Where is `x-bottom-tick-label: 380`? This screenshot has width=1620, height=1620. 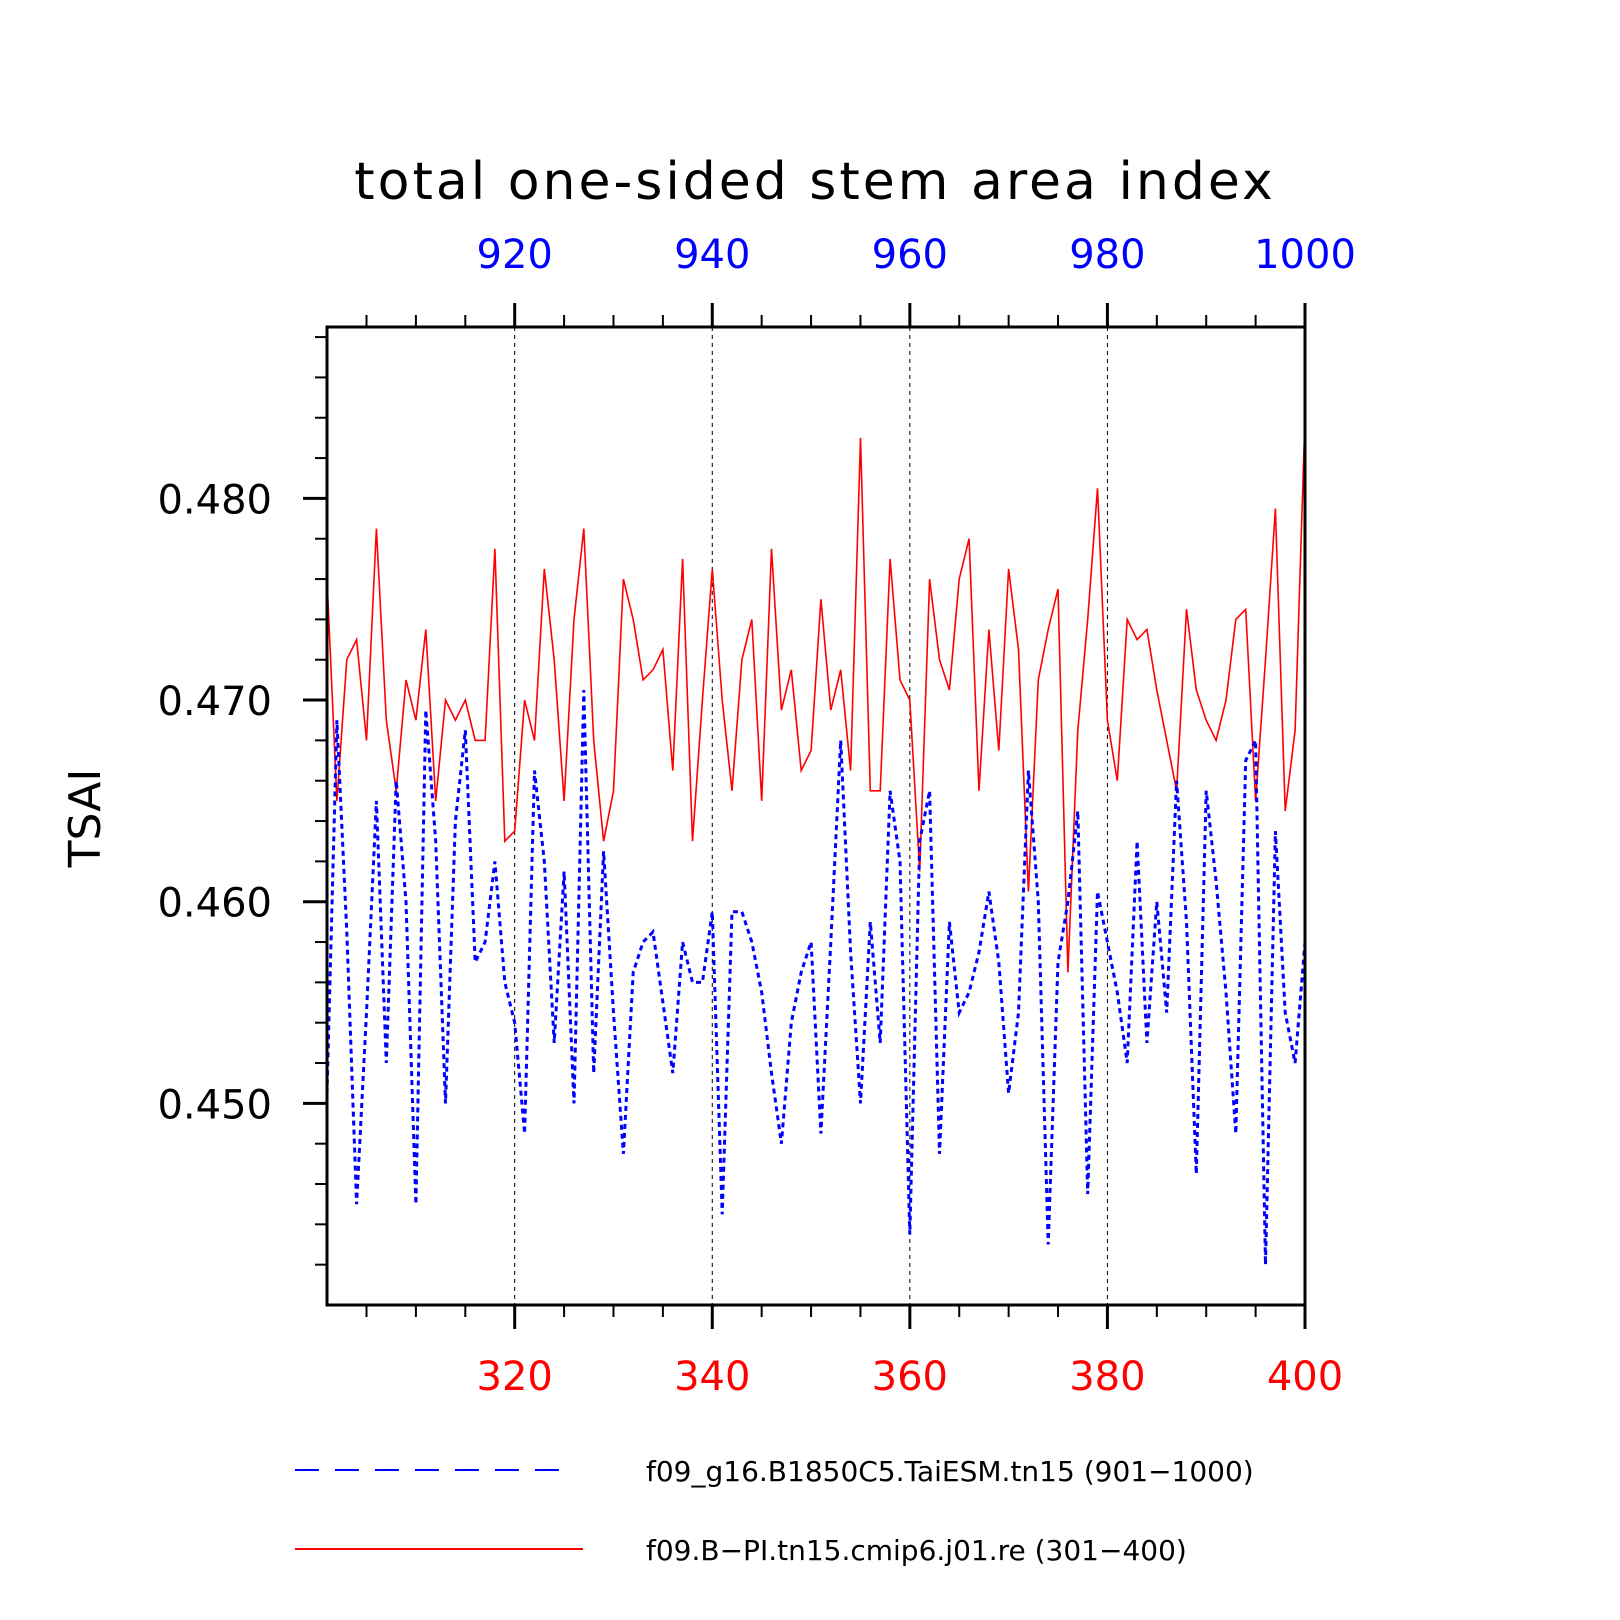 x-bottom-tick-label: 380 is located at coordinates (1107, 1377).